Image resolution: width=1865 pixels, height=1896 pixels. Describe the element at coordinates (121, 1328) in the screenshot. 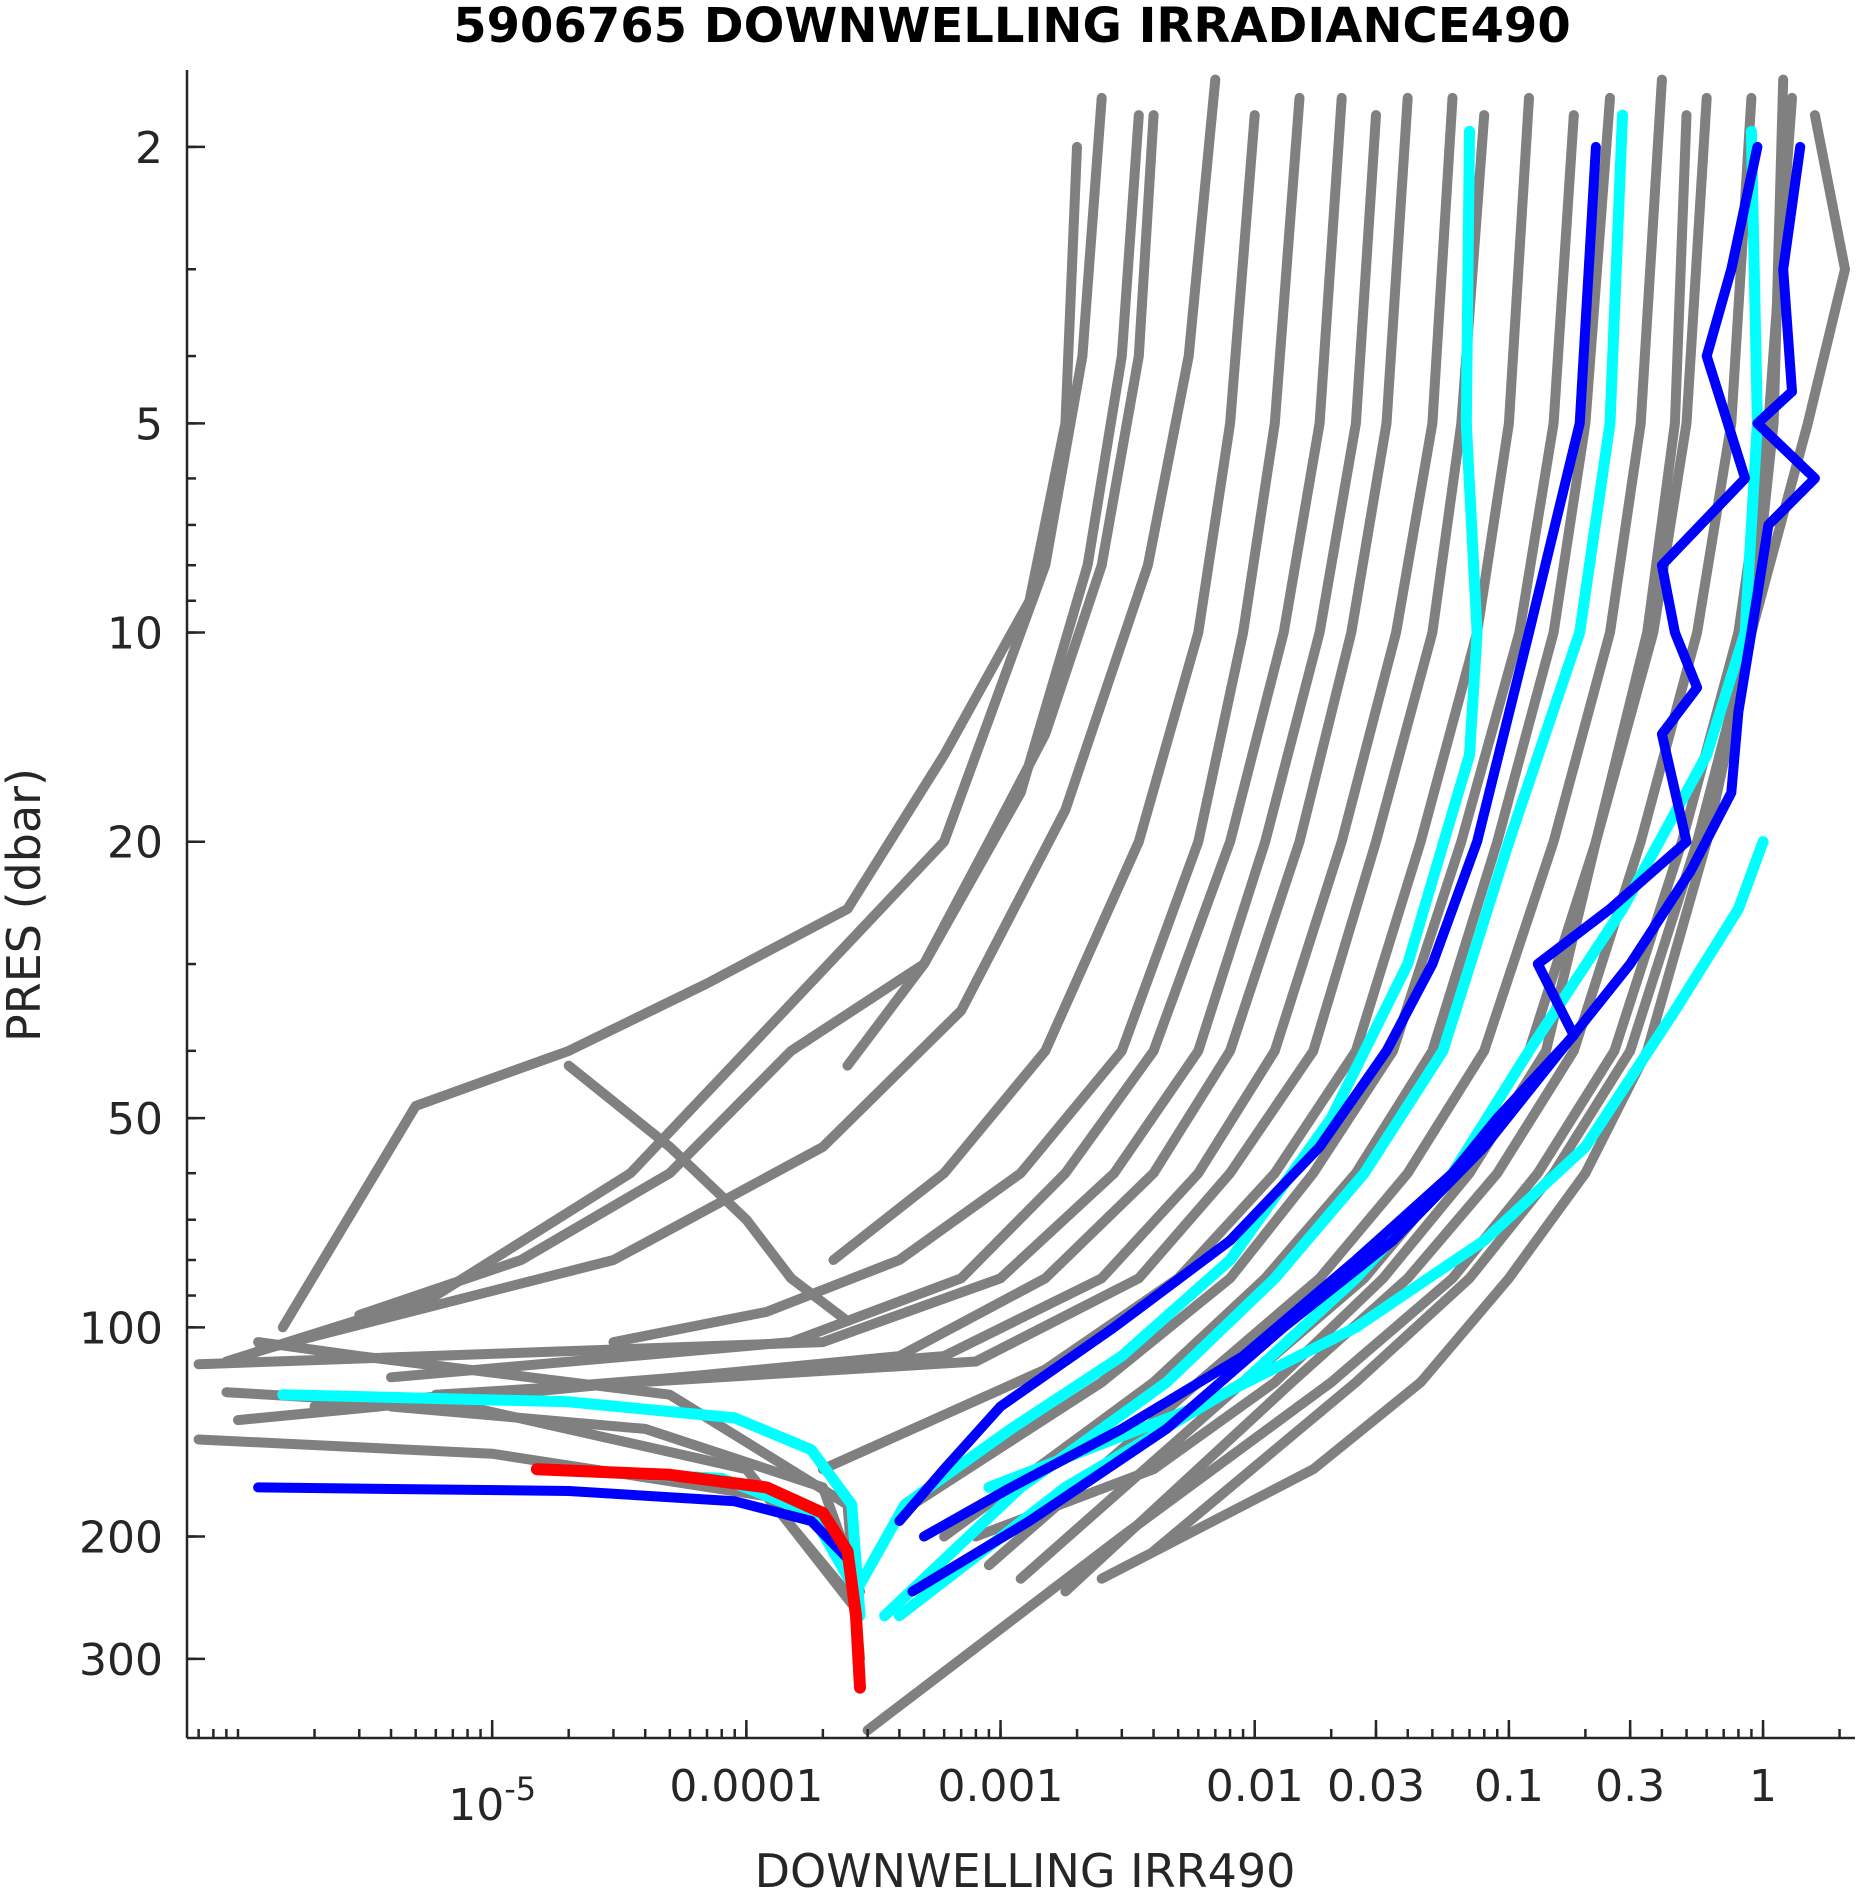

I see `y-tick-label: 100` at that location.